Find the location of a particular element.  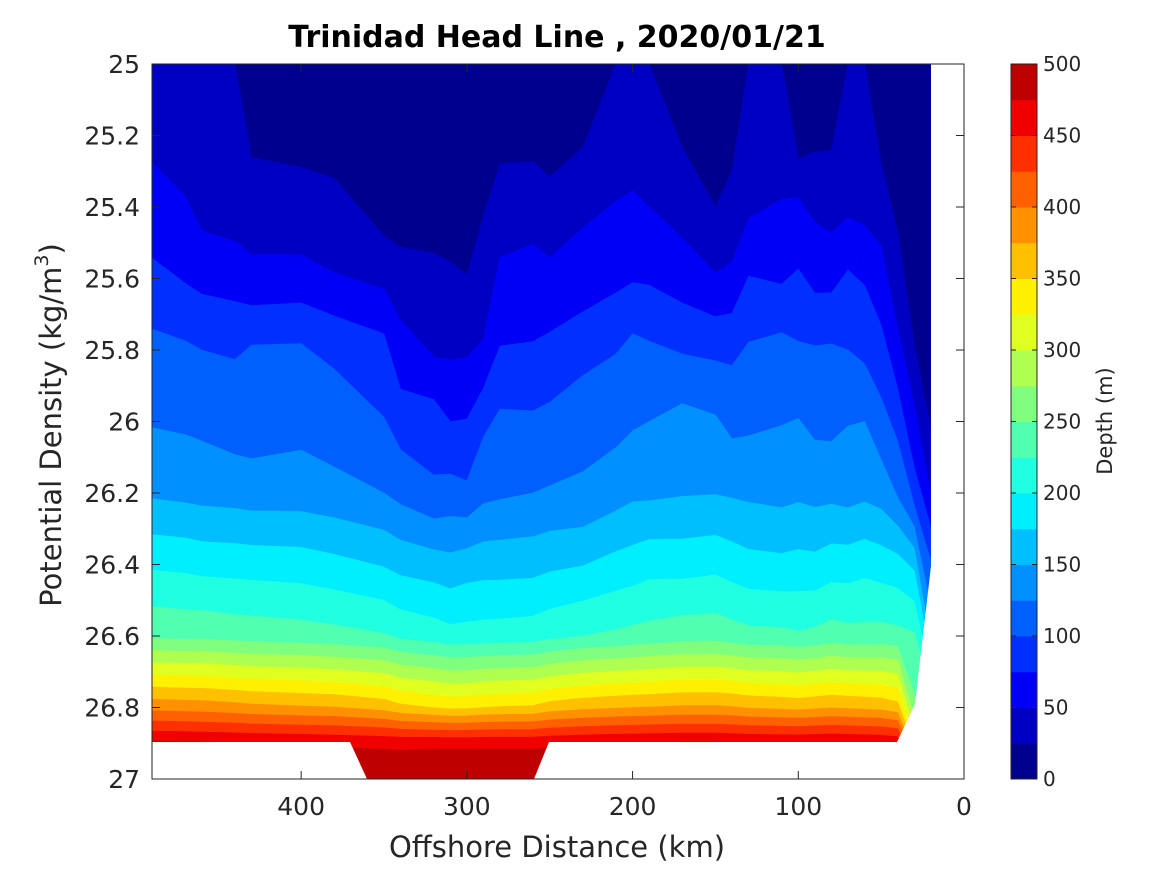

colorbar-tick-label: 0 is located at coordinates (1049, 779).